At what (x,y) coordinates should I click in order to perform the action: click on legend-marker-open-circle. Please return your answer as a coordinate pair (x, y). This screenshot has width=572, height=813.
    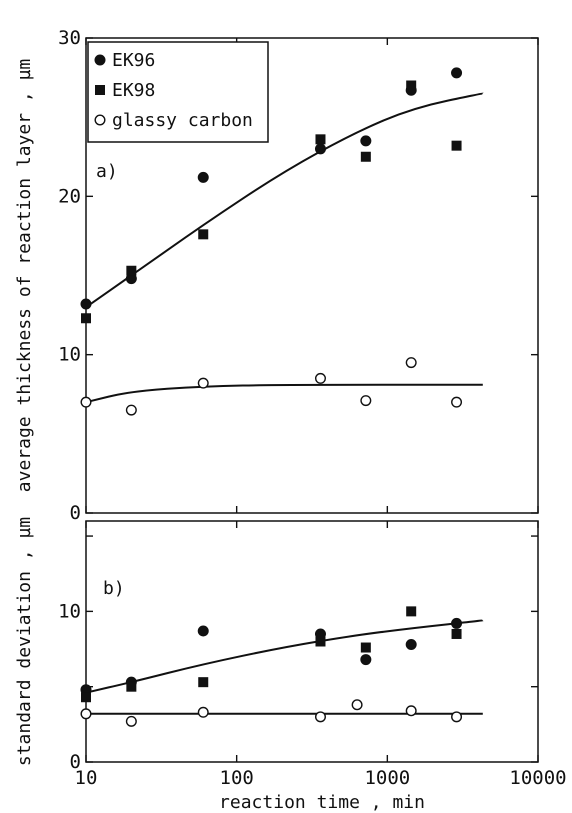
    Looking at the image, I should click on (100, 120).